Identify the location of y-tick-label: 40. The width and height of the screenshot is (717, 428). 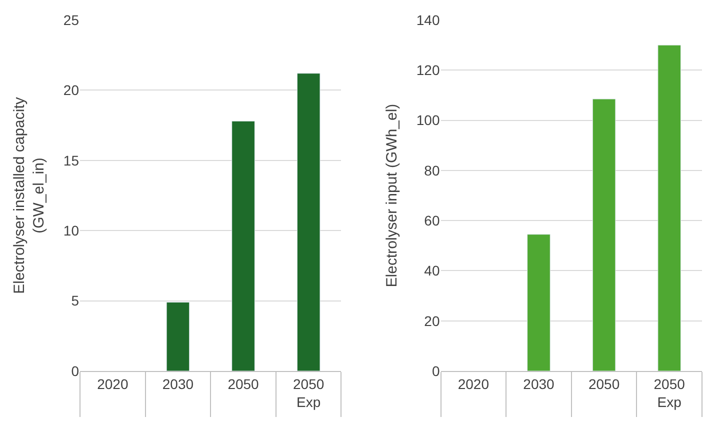
(432, 270).